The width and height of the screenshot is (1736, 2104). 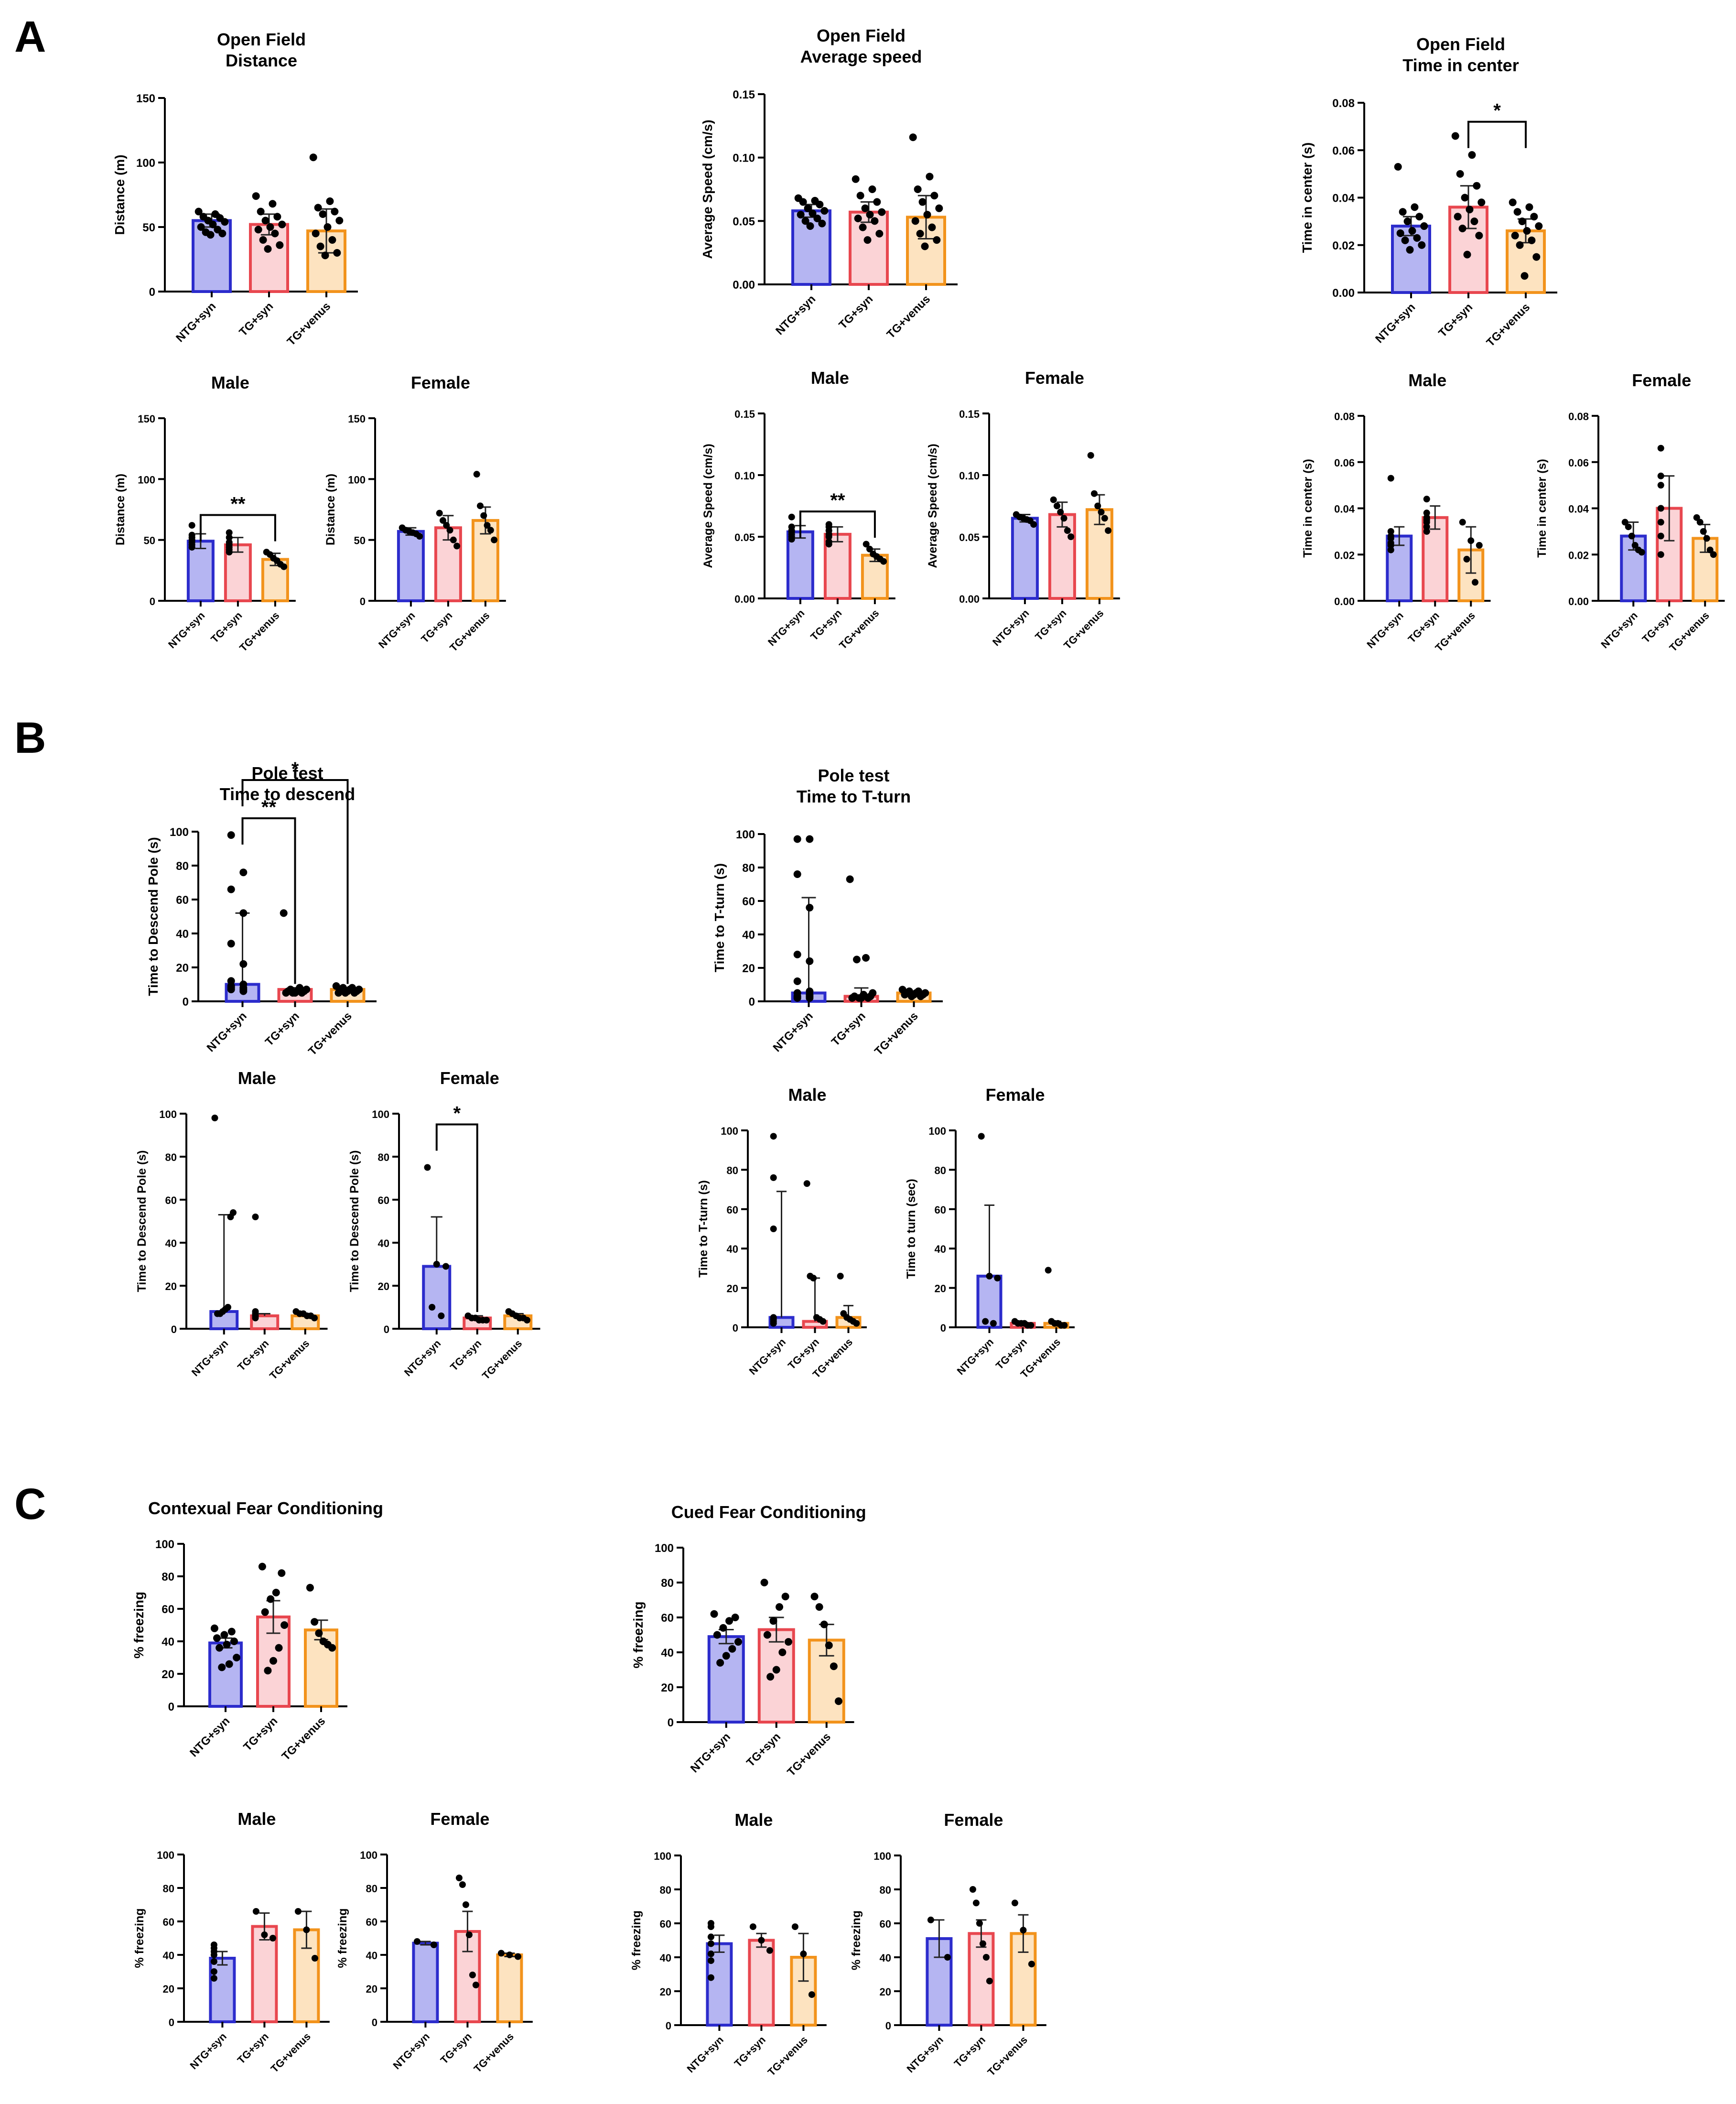 What do you see at coordinates (1578, 463) in the screenshot?
I see `y-tick-label: 0.06` at bounding box center [1578, 463].